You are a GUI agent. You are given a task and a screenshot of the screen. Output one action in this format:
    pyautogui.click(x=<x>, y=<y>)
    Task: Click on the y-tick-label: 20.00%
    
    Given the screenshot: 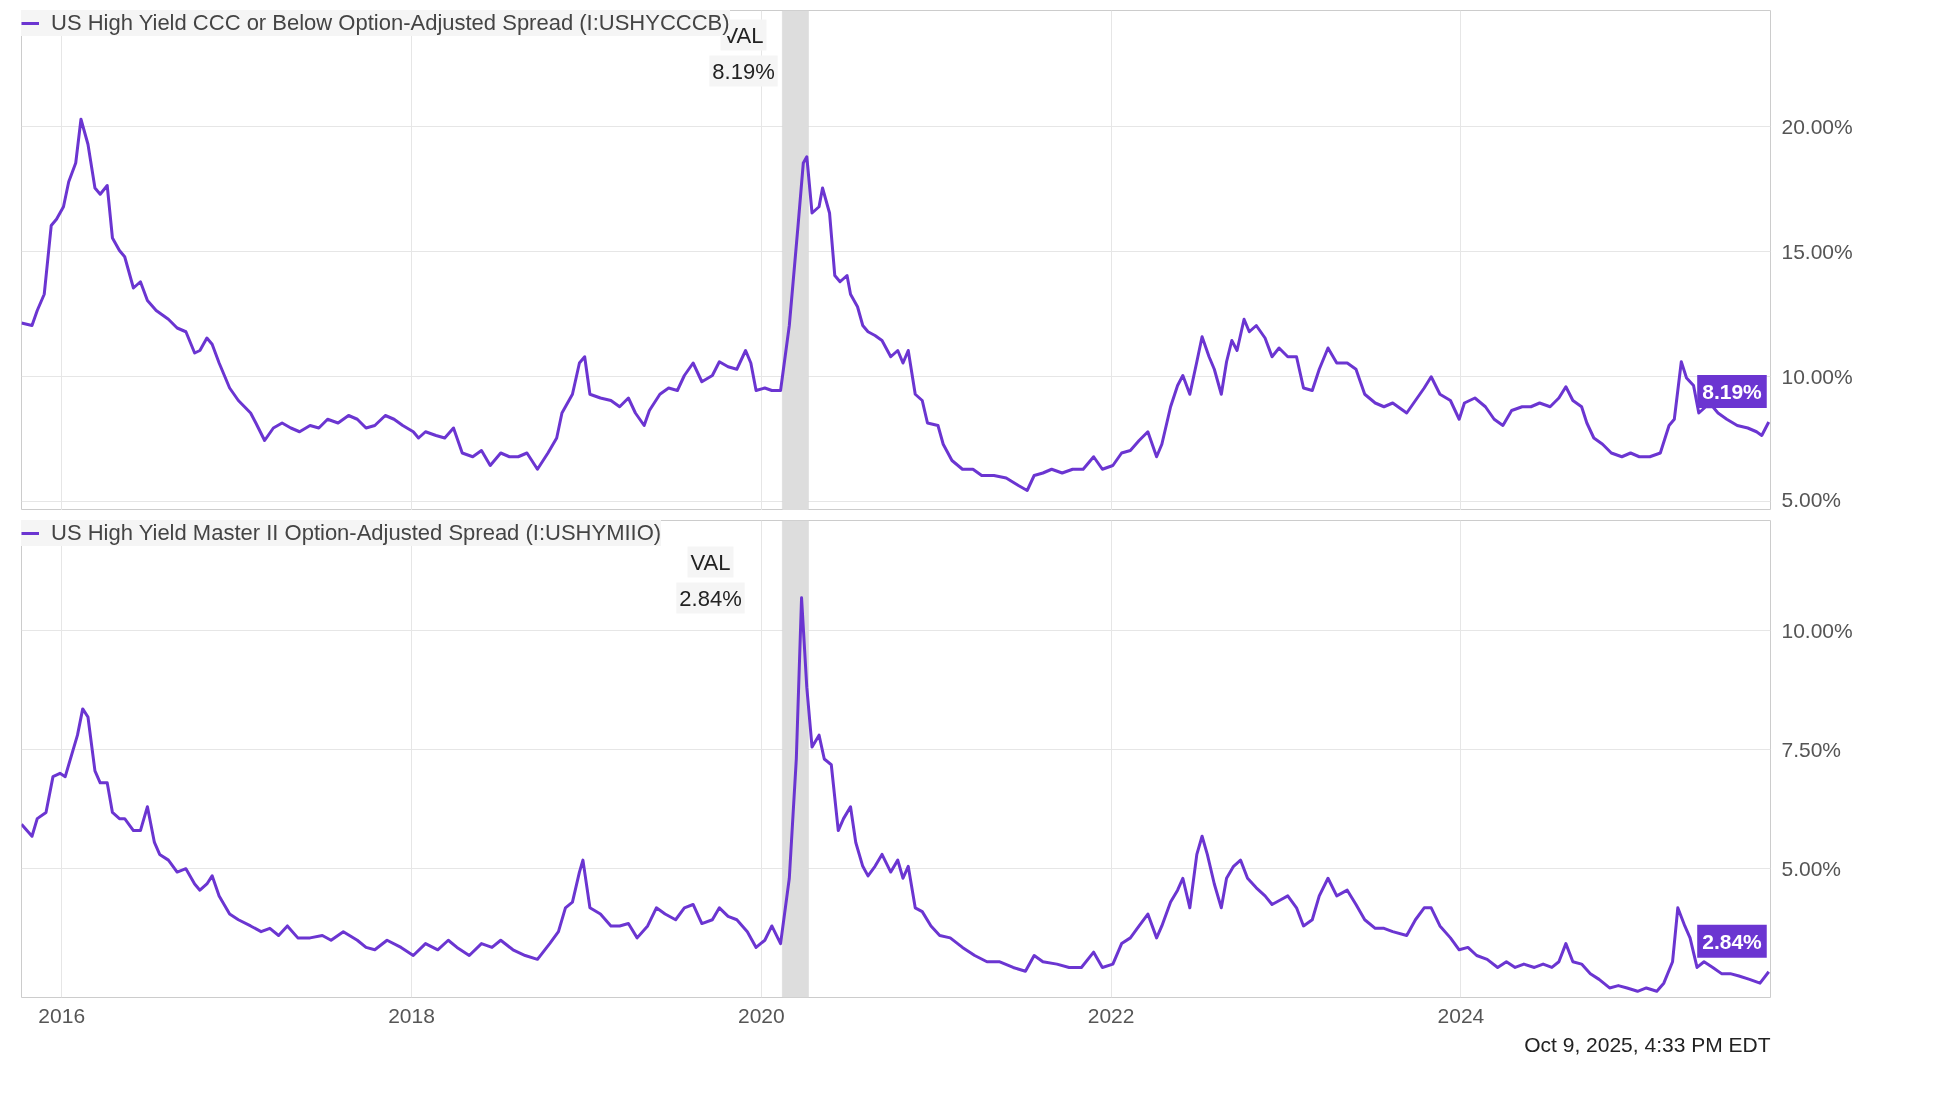 What is the action you would take?
    pyautogui.click(x=1817, y=127)
    